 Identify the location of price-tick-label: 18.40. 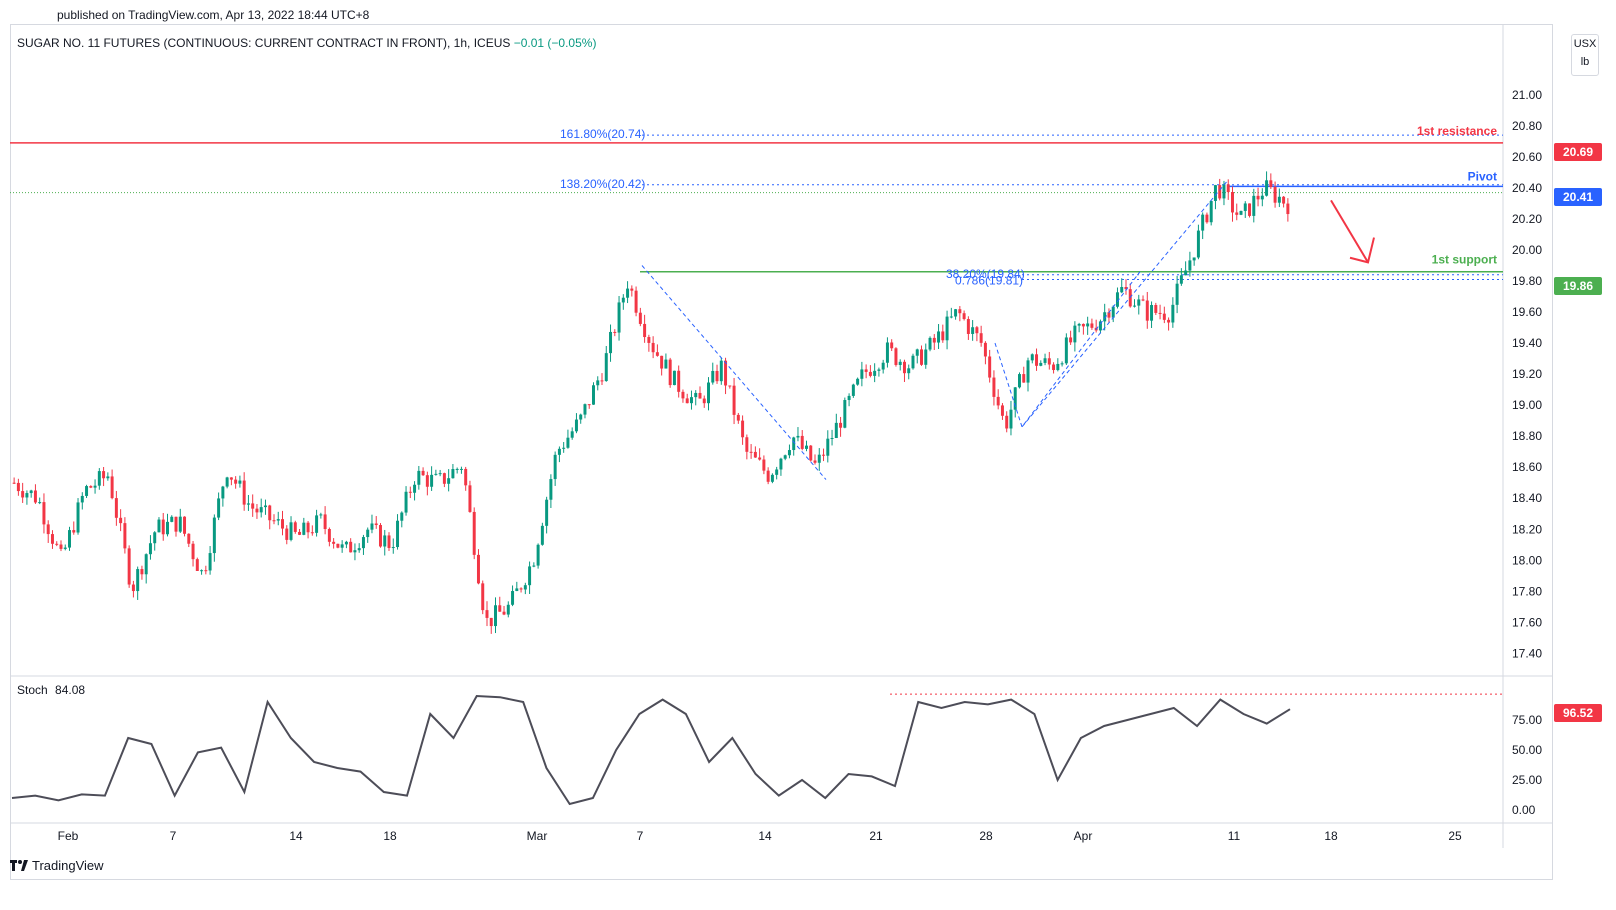
(1527, 498).